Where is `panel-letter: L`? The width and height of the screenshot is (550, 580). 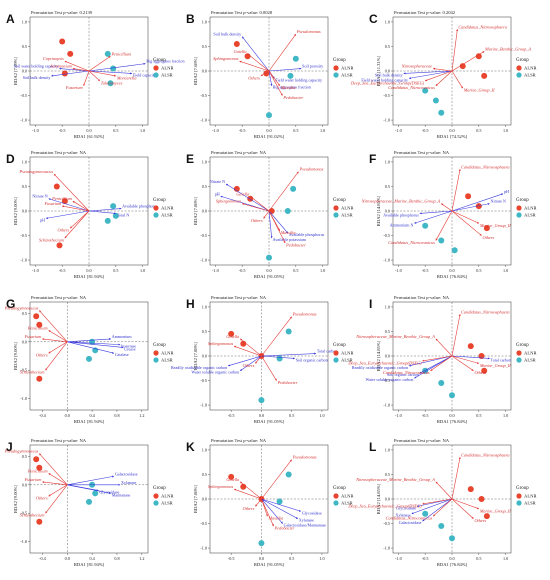
panel-letter: L is located at coordinates (372, 447).